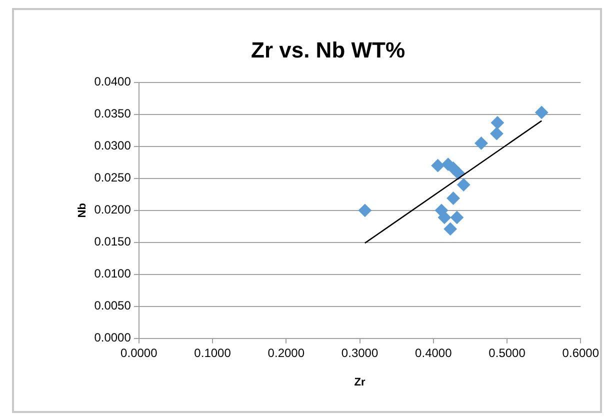 This screenshot has height=419, width=613. I want to click on y-tick-label: 0.0200, so click(113, 209).